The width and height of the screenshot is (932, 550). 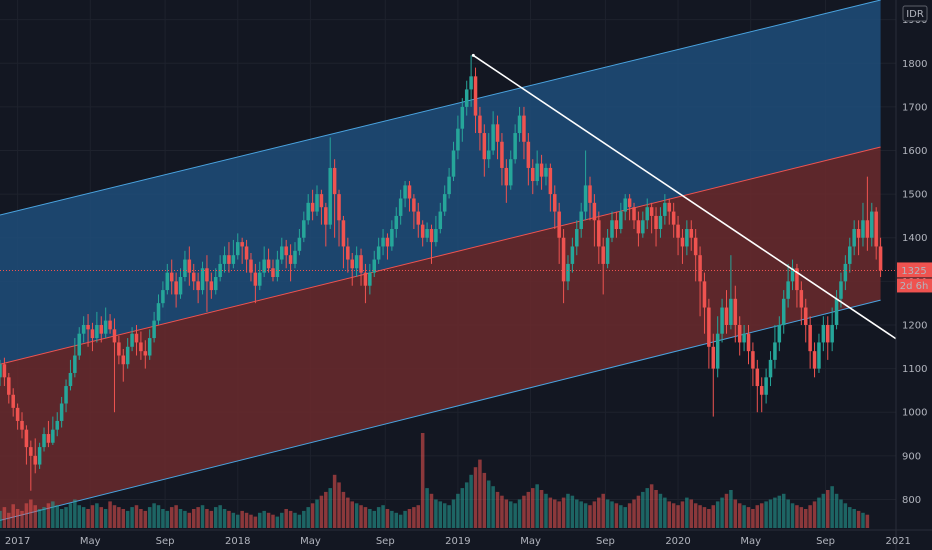 What do you see at coordinates (914, 195) in the screenshot?
I see `y-tick-label: 1500` at bounding box center [914, 195].